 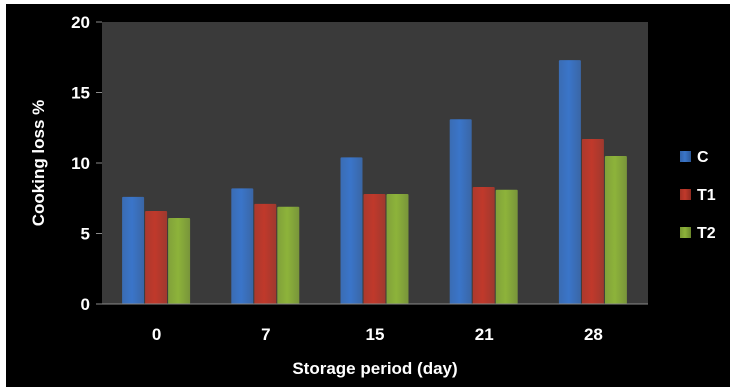 What do you see at coordinates (265, 334) in the screenshot?
I see `x-tick-label: 7` at bounding box center [265, 334].